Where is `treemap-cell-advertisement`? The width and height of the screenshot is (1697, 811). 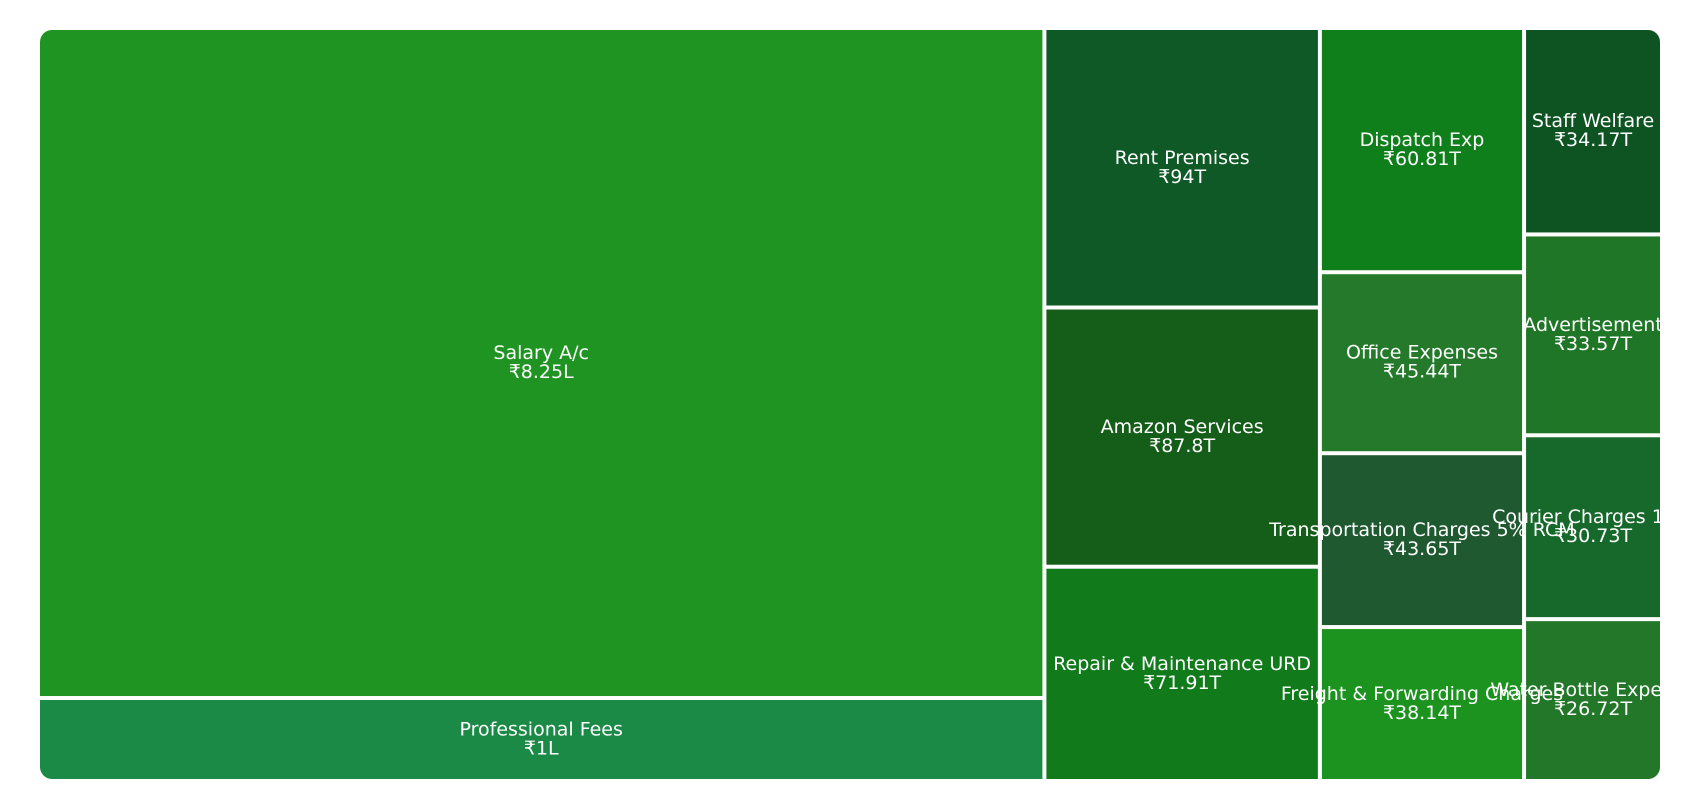
treemap-cell-advertisement is located at coordinates (1593, 335).